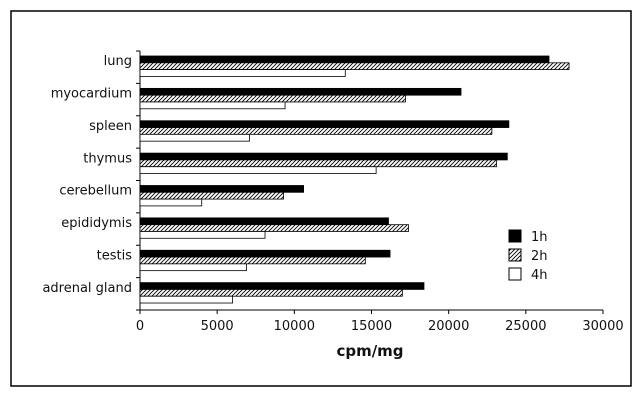  Describe the element at coordinates (110, 126) in the screenshot. I see `category-label: spleen` at that location.